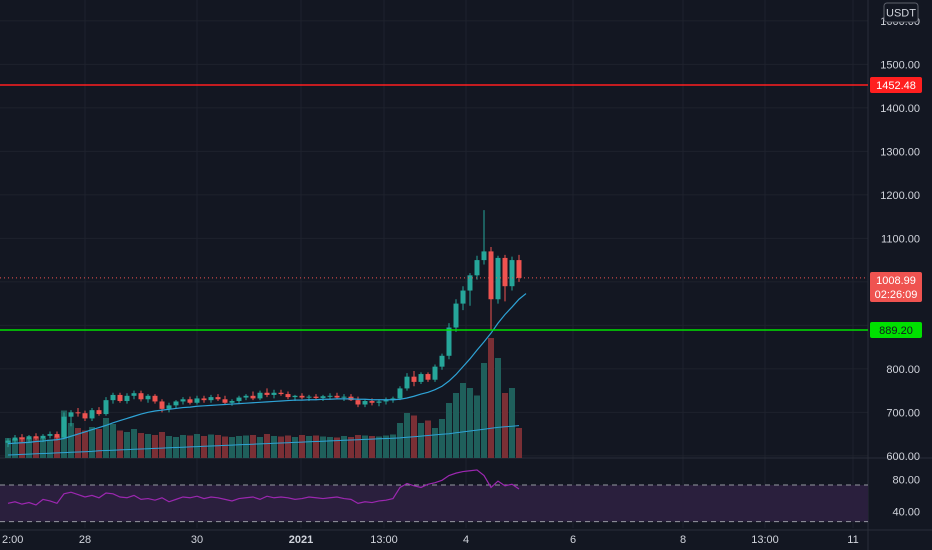 The height and width of the screenshot is (550, 932). I want to click on price-tick-label: 700.00, so click(903, 413).